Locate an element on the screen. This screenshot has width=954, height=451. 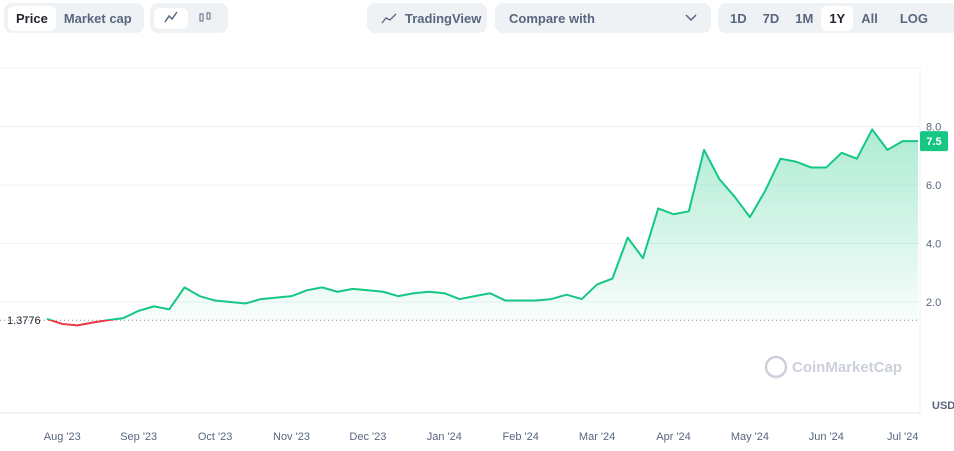
y-tick-label: 2.0 is located at coordinates (933, 303).